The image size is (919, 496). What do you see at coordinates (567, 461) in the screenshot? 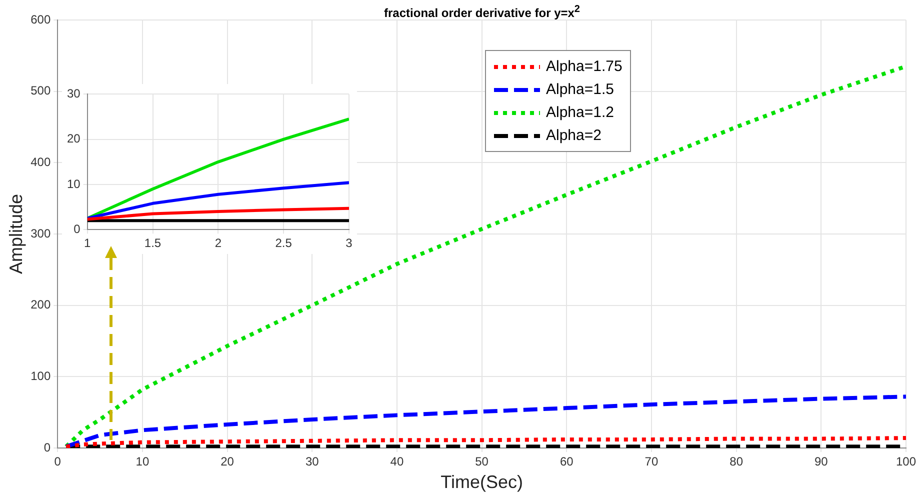
I see `x-tick-label: 60` at bounding box center [567, 461].